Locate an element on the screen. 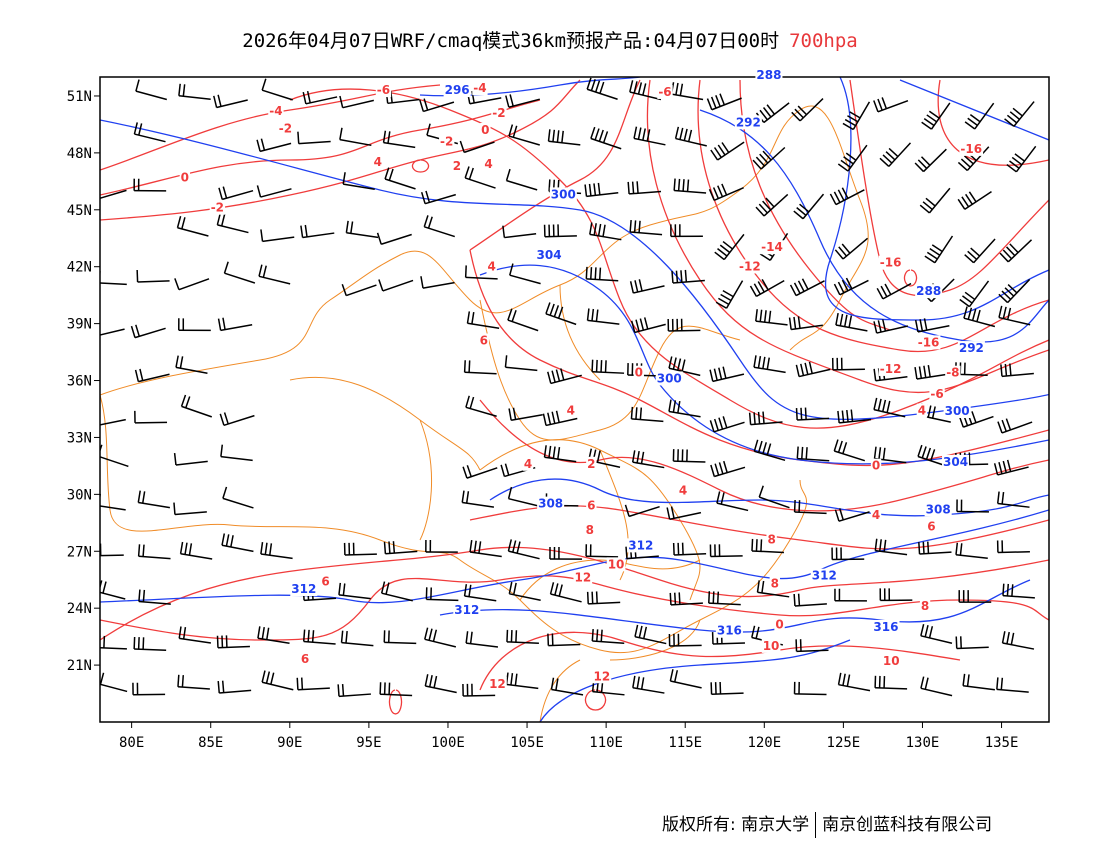  height-label: 292 is located at coordinates (748, 122).